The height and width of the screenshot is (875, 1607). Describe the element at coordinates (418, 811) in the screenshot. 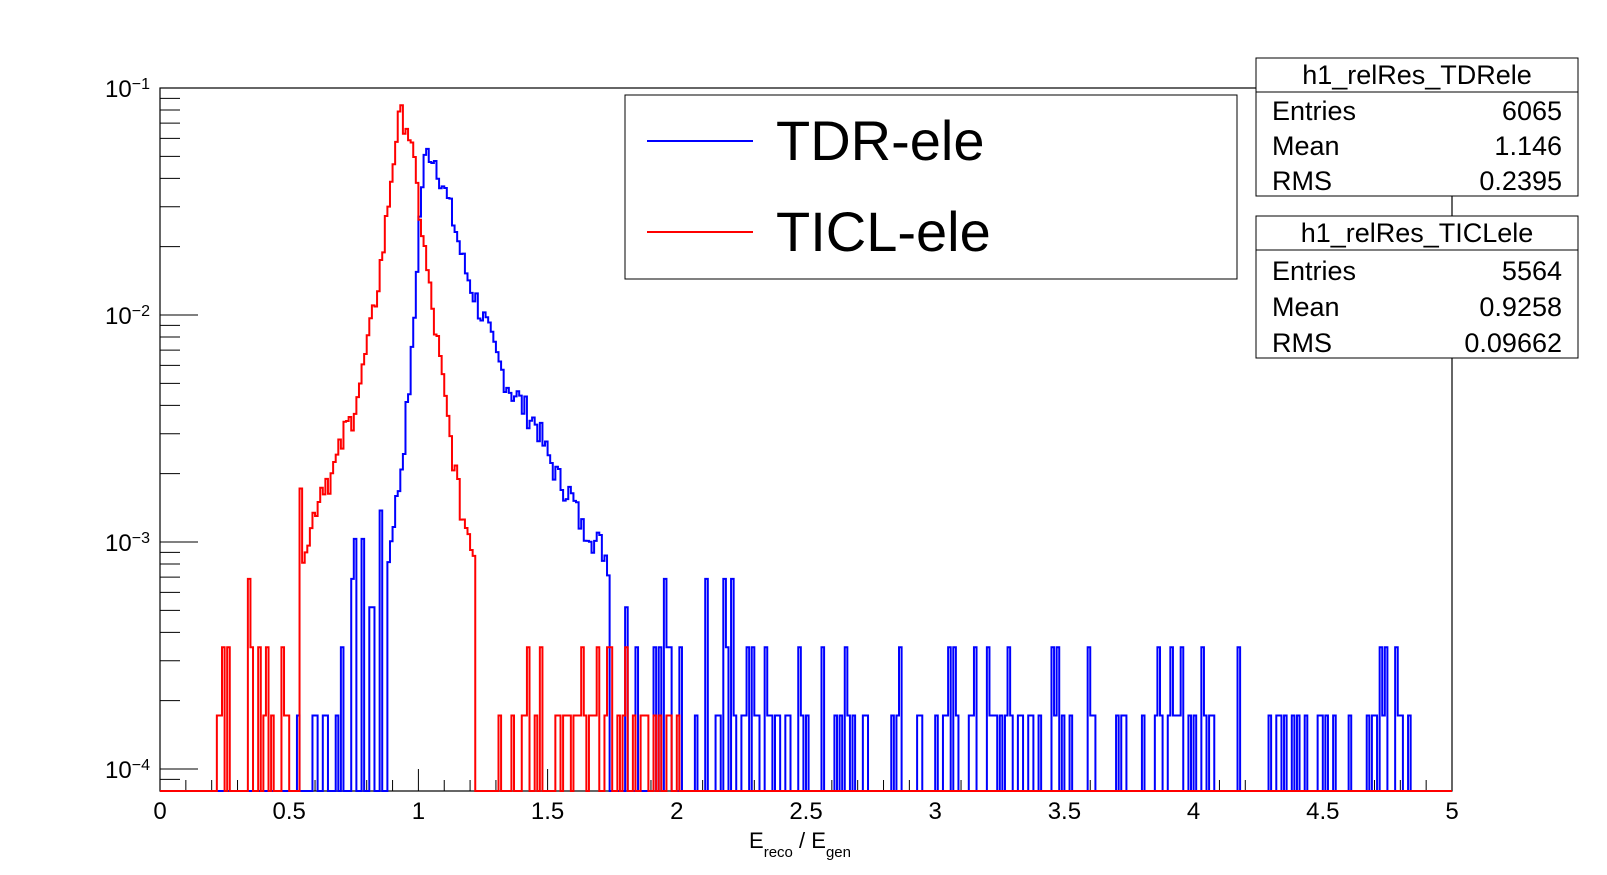

I see `x-tick-label: 1` at that location.